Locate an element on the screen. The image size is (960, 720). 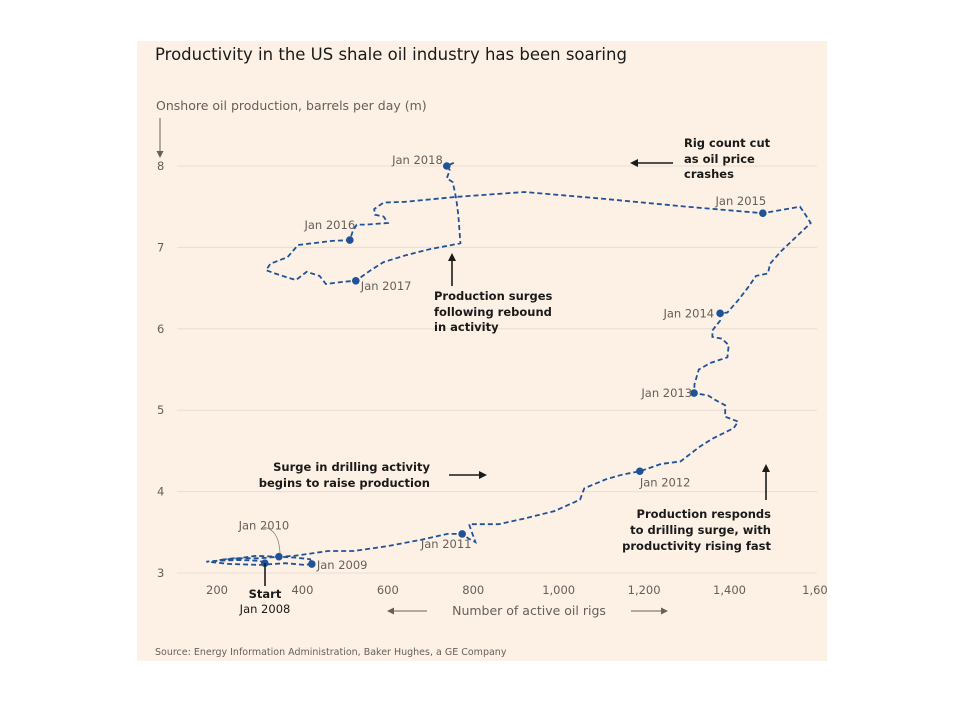
date-label-jan-2012: Jan 2012 is located at coordinates (665, 482).